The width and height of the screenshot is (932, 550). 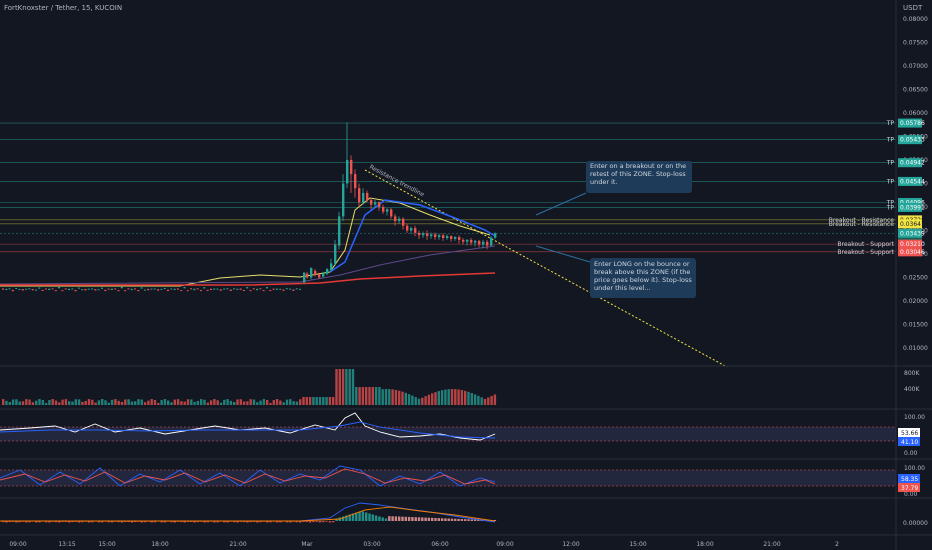 What do you see at coordinates (890, 140) in the screenshot?
I see `level-label: TP` at bounding box center [890, 140].